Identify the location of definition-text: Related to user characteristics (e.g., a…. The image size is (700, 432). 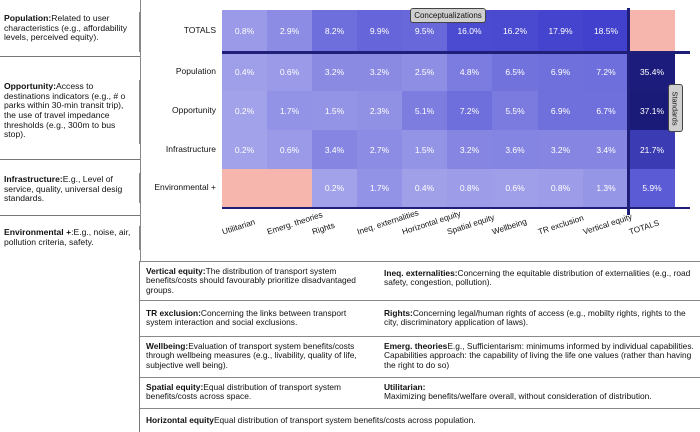
(66, 28).